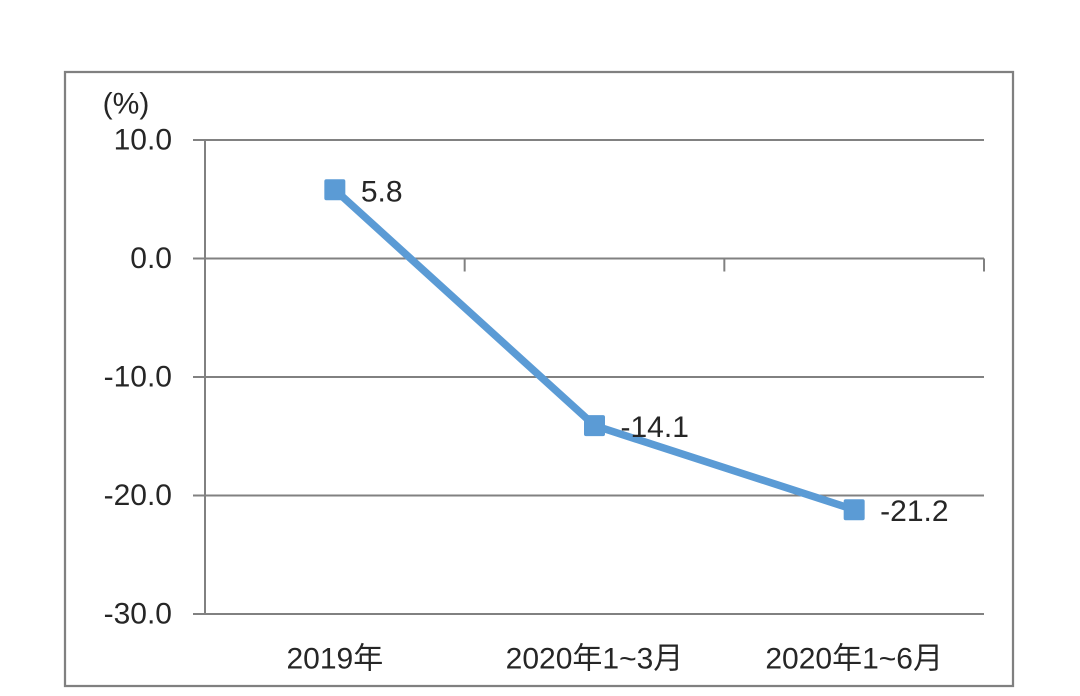 Image resolution: width=1080 pixels, height=696 pixels. Describe the element at coordinates (138, 377) in the screenshot. I see `y-tick-label: -10.0` at that location.